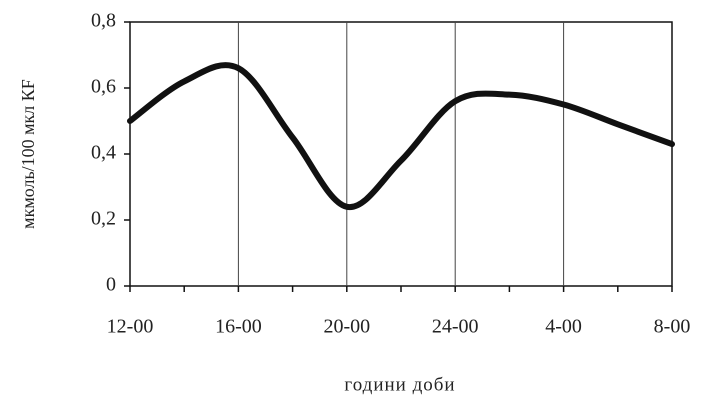 The image size is (704, 403). Describe the element at coordinates (672, 327) in the screenshot. I see `x-tick-label: 8-00` at that location.